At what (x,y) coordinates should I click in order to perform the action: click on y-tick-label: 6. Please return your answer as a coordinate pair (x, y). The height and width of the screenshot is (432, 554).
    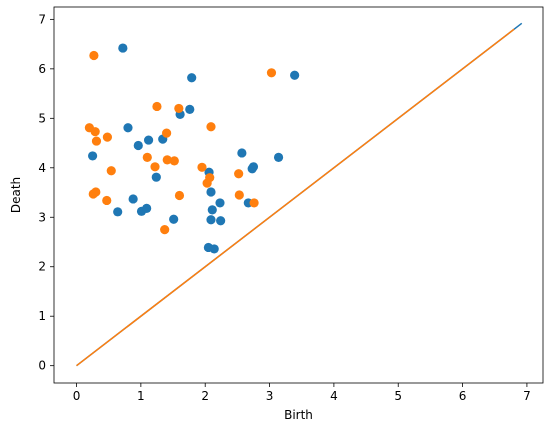
    Looking at the image, I should click on (42, 69).